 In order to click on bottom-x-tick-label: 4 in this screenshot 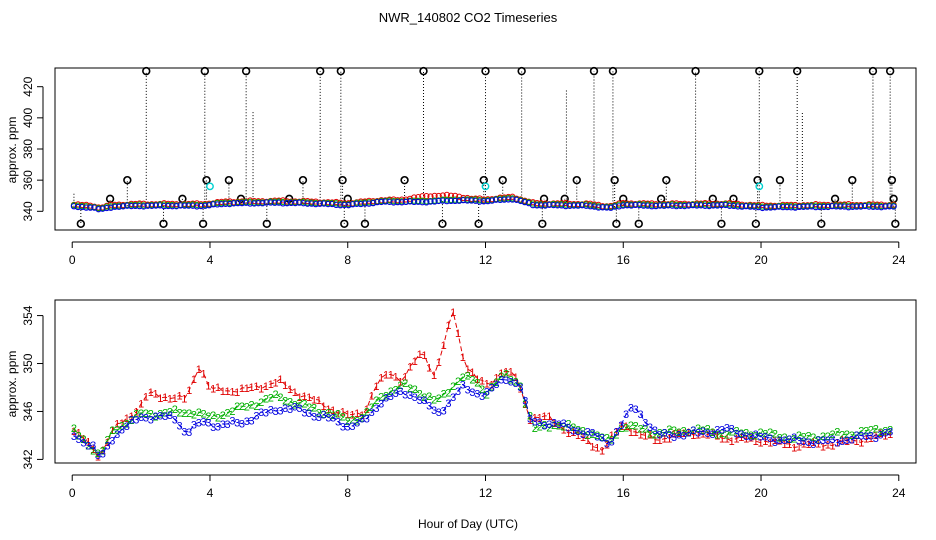, I will do `click(210, 493)`.